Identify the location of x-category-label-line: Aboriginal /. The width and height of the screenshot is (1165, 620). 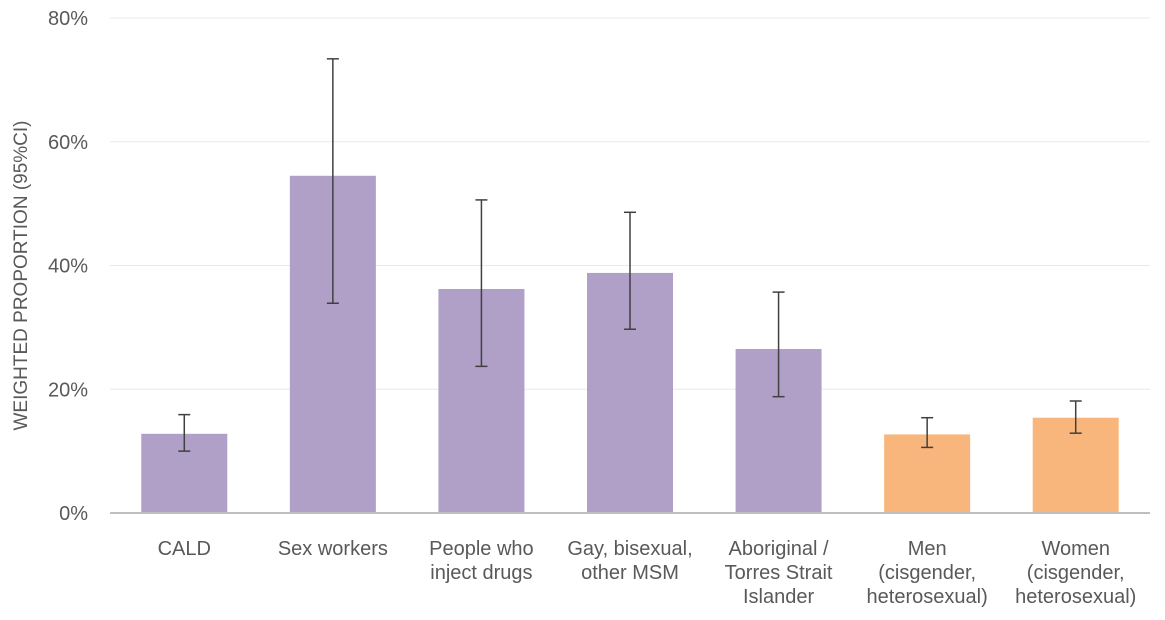
(779, 549).